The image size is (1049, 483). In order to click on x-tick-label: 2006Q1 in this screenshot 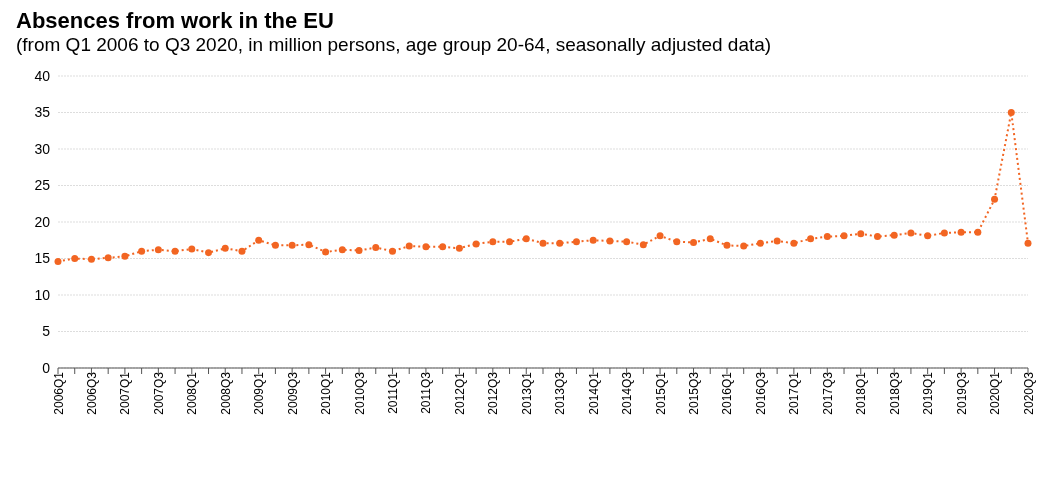, I will do `click(58, 393)`.